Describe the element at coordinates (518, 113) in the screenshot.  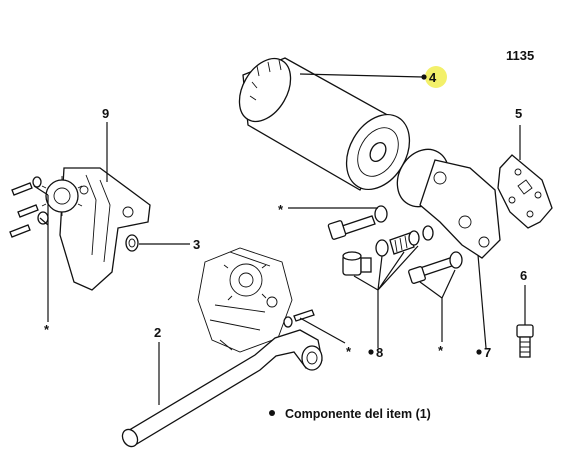
I see `callout-5: 5` at that location.